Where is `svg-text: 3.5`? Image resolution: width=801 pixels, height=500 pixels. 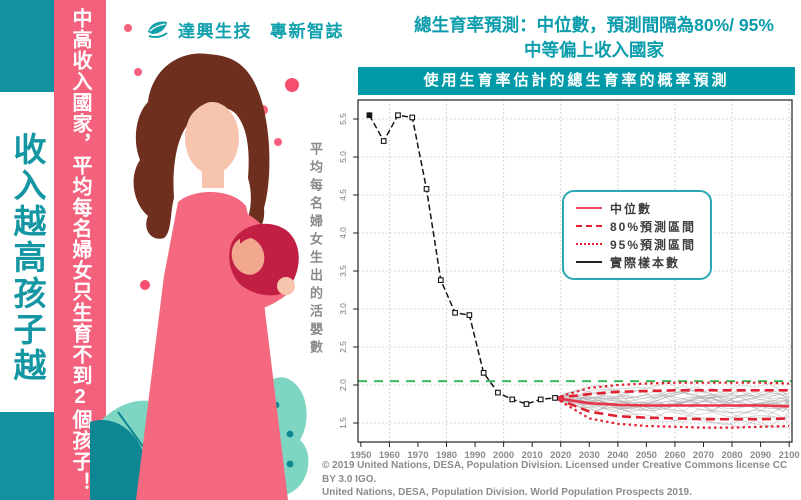 svg-text: 3.5 is located at coordinates (343, 271).